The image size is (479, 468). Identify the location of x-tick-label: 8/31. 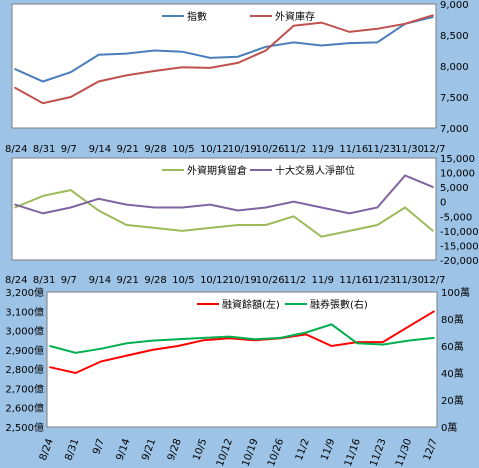
(44, 149).